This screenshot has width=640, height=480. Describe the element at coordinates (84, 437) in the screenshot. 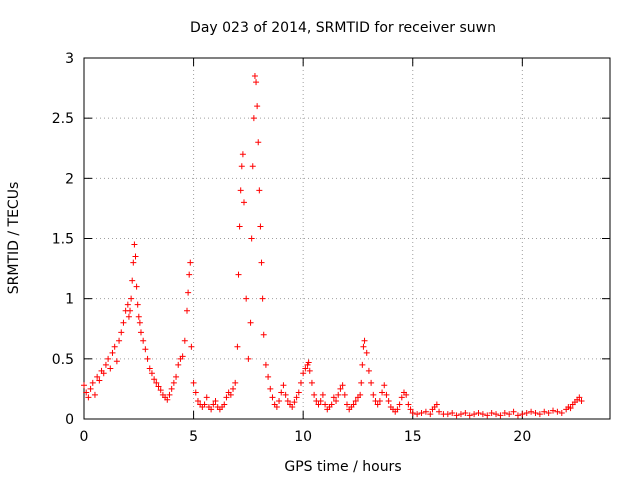

I see `x-tick-label: 0` at that location.